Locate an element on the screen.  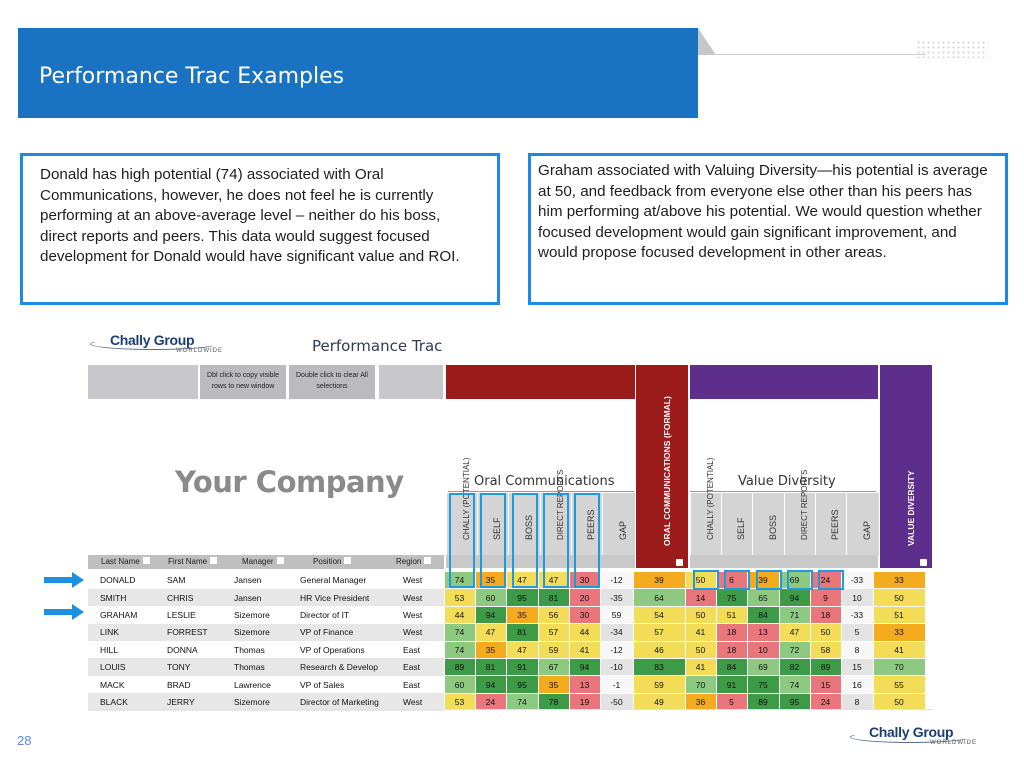
metric-filter-strip is located at coordinates (784, 561).